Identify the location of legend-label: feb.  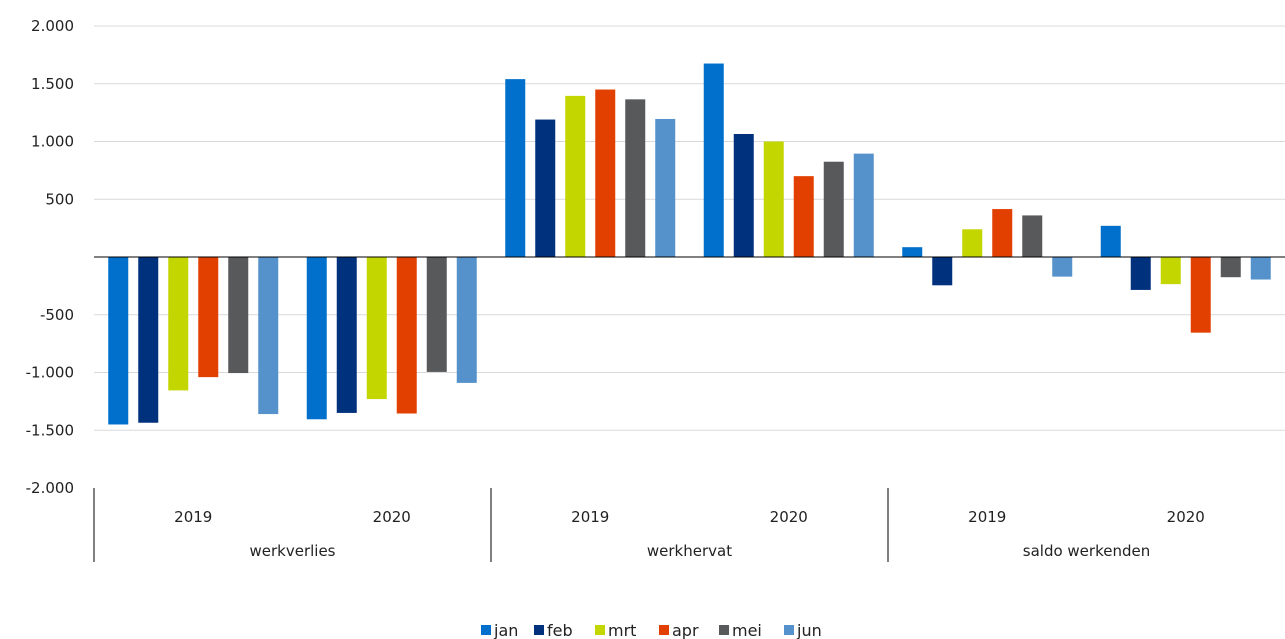
(560, 630).